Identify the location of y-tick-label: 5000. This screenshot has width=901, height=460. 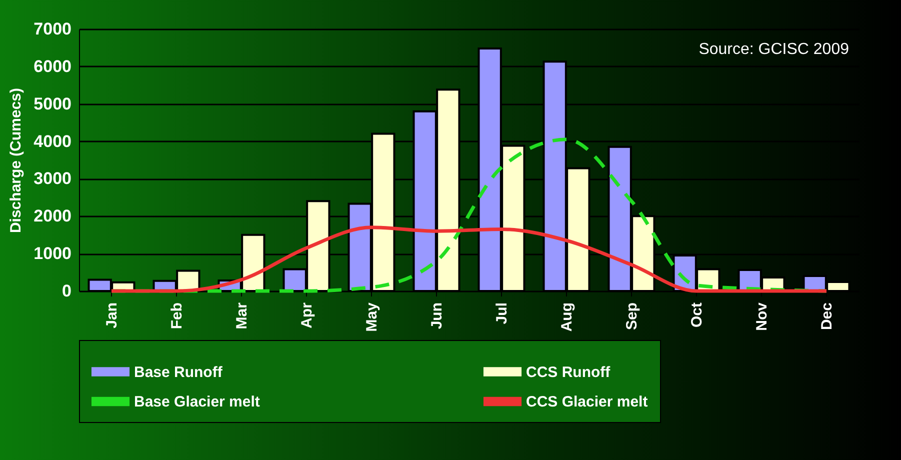
(53, 104).